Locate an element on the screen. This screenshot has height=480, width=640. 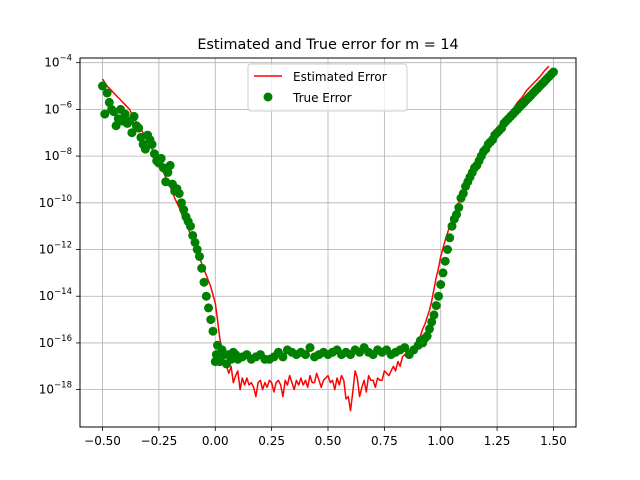
legend-label-estimated: Estimated Error is located at coordinates (340, 77).